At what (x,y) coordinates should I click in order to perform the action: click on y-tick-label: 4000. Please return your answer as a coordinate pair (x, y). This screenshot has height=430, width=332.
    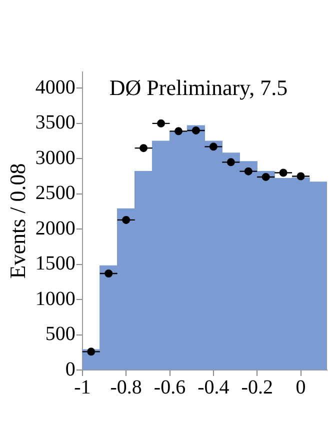
    Looking at the image, I should click on (55, 87).